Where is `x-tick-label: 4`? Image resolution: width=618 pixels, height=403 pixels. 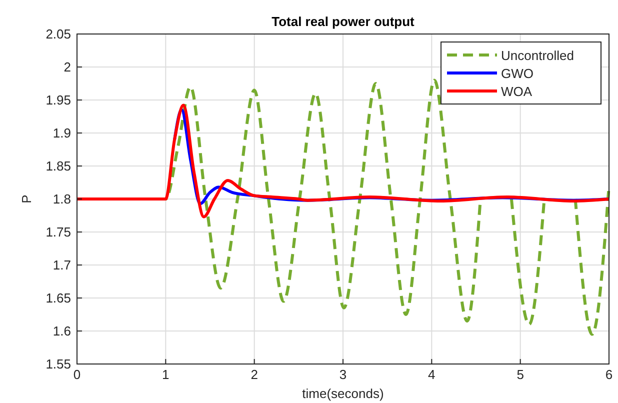
x-tick-label: 4 is located at coordinates (432, 374).